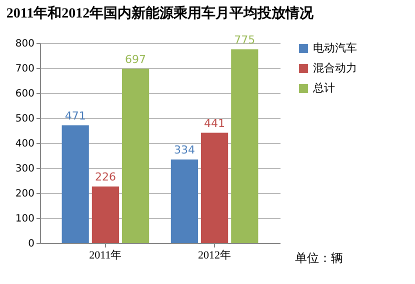  I want to click on x-tick-label: 2012年, so click(215, 256).